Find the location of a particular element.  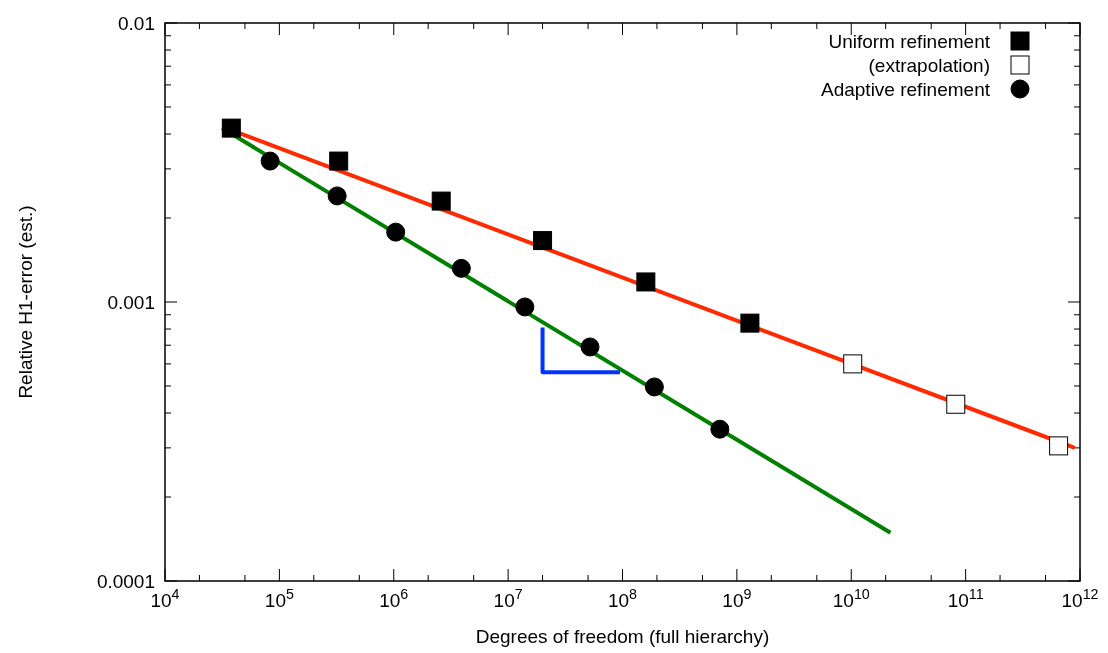

x-tick-label: 10$^{9}$ is located at coordinates (737, 598).